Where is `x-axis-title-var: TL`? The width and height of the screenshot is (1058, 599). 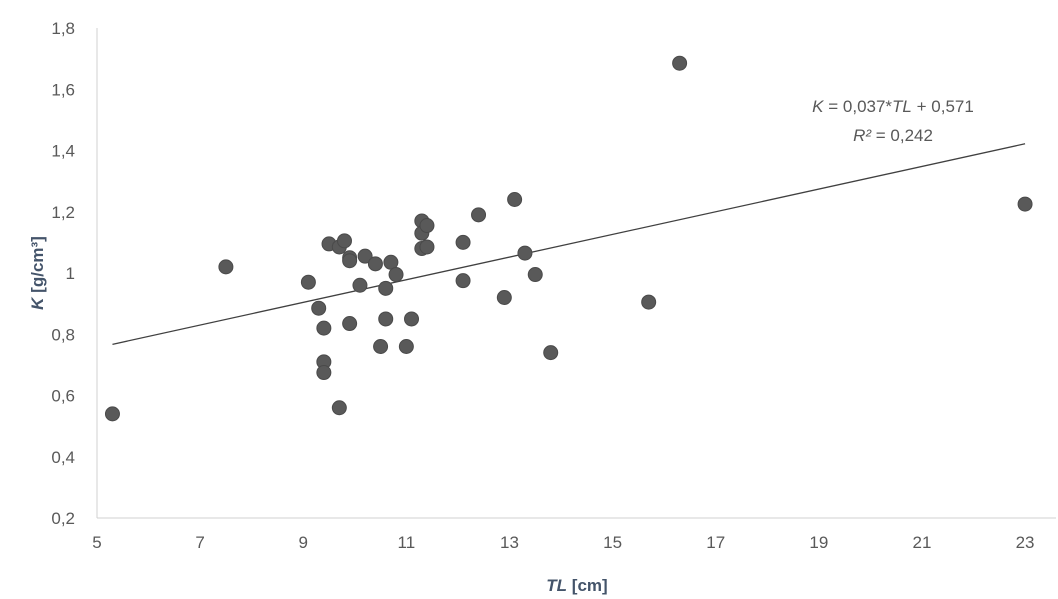 x-axis-title-var: TL is located at coordinates (556, 585).